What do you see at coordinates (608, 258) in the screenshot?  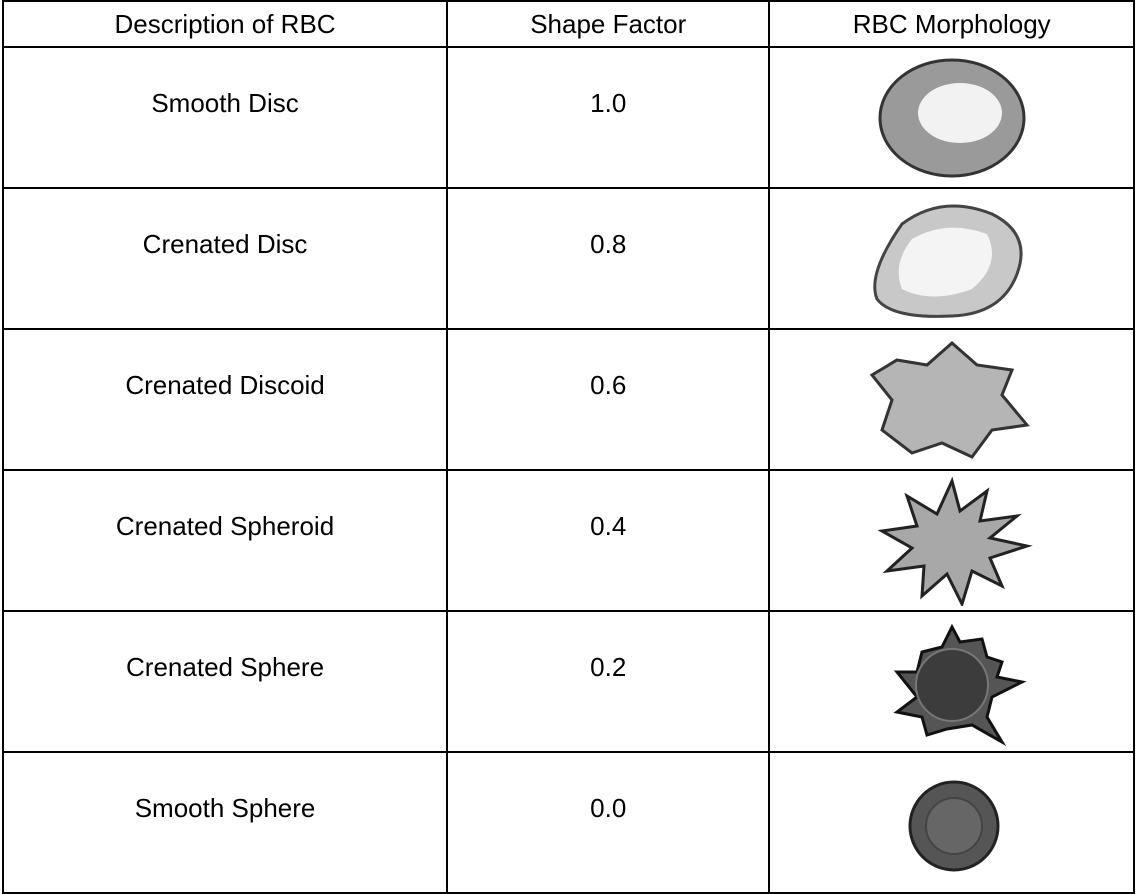 I see `shape-factor-cell: 0.8` at bounding box center [608, 258].